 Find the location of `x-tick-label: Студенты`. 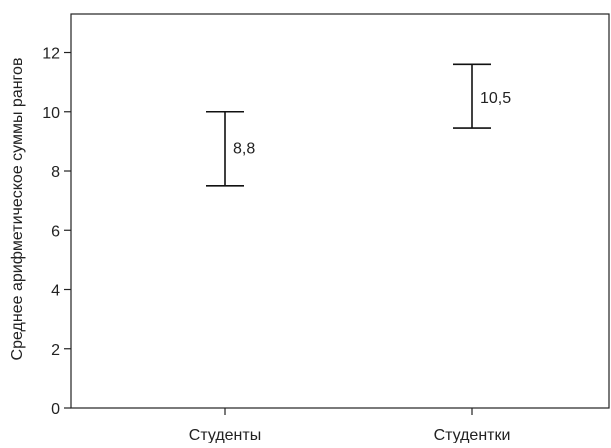

x-tick-label: Студенты is located at coordinates (225, 435).